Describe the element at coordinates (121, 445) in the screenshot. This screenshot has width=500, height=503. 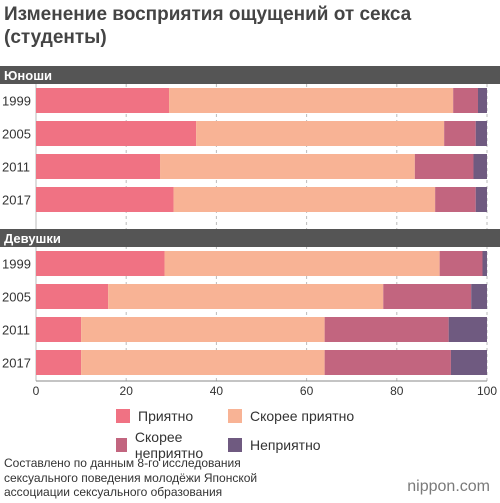
I see `legend-swatch-rather-unpleasant` at that location.